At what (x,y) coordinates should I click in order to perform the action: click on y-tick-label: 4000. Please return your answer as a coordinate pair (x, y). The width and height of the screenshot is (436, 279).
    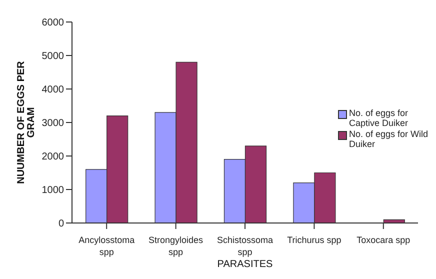
    Looking at the image, I should click on (53, 90).